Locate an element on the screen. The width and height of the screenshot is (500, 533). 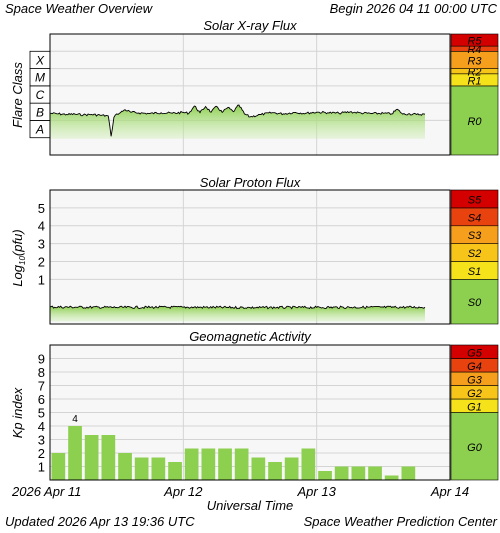
xray-flux-line is located at coordinates (238, 120).